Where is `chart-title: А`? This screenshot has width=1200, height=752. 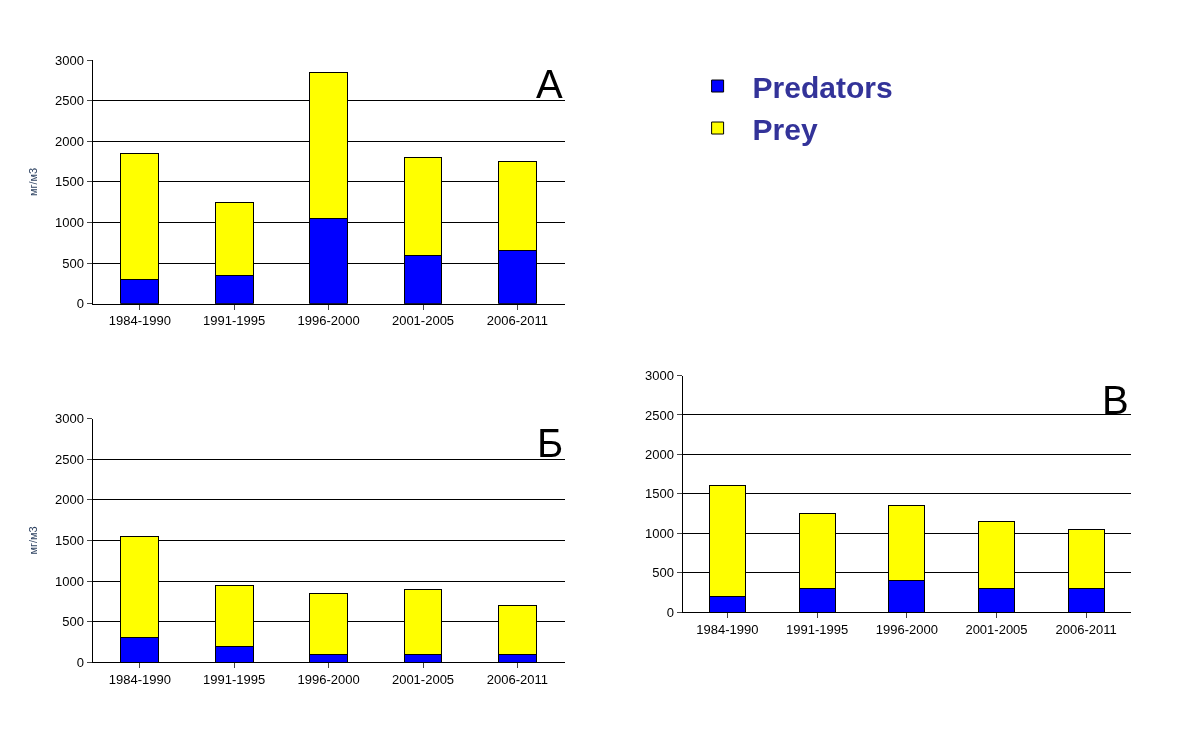
chart-title: А is located at coordinates (549, 84).